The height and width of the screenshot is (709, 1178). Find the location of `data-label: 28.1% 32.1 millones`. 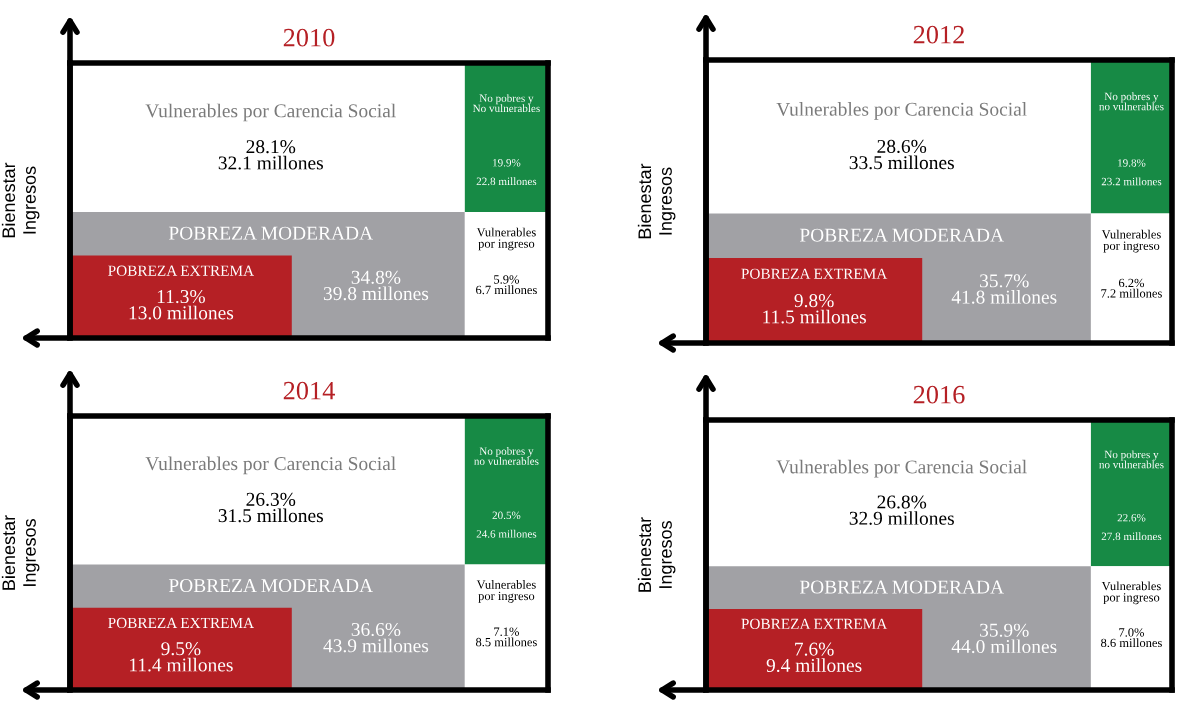

data-label: 28.1% 32.1 millones is located at coordinates (270, 155).